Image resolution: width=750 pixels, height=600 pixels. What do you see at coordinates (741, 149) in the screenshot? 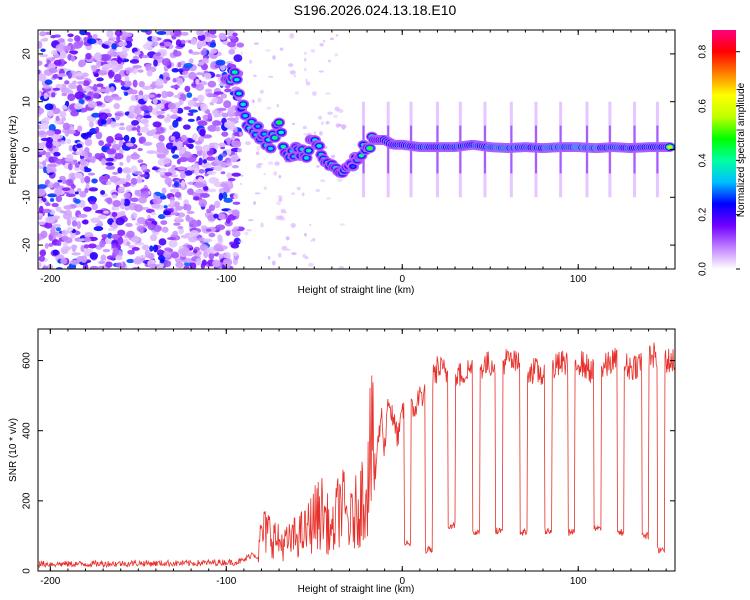
I see `colorbar-label: Normalized spectral amplitude` at bounding box center [741, 149].